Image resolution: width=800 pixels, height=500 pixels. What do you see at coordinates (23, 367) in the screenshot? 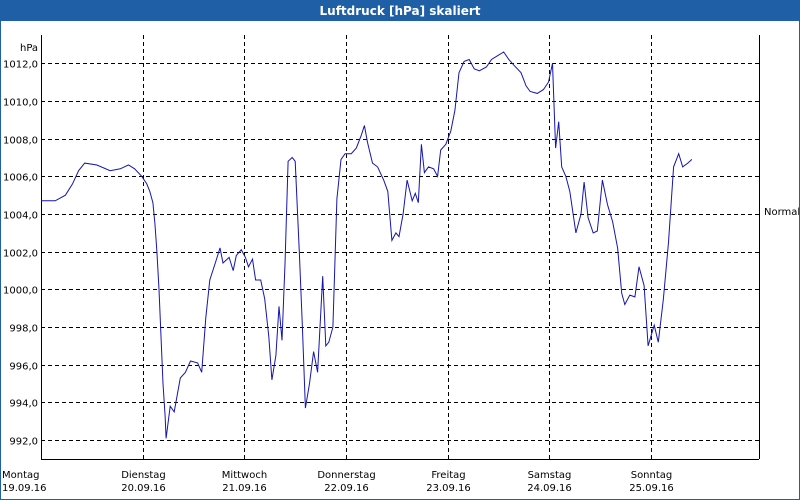
I see `y-tick-label: 996,0` at bounding box center [23, 367].